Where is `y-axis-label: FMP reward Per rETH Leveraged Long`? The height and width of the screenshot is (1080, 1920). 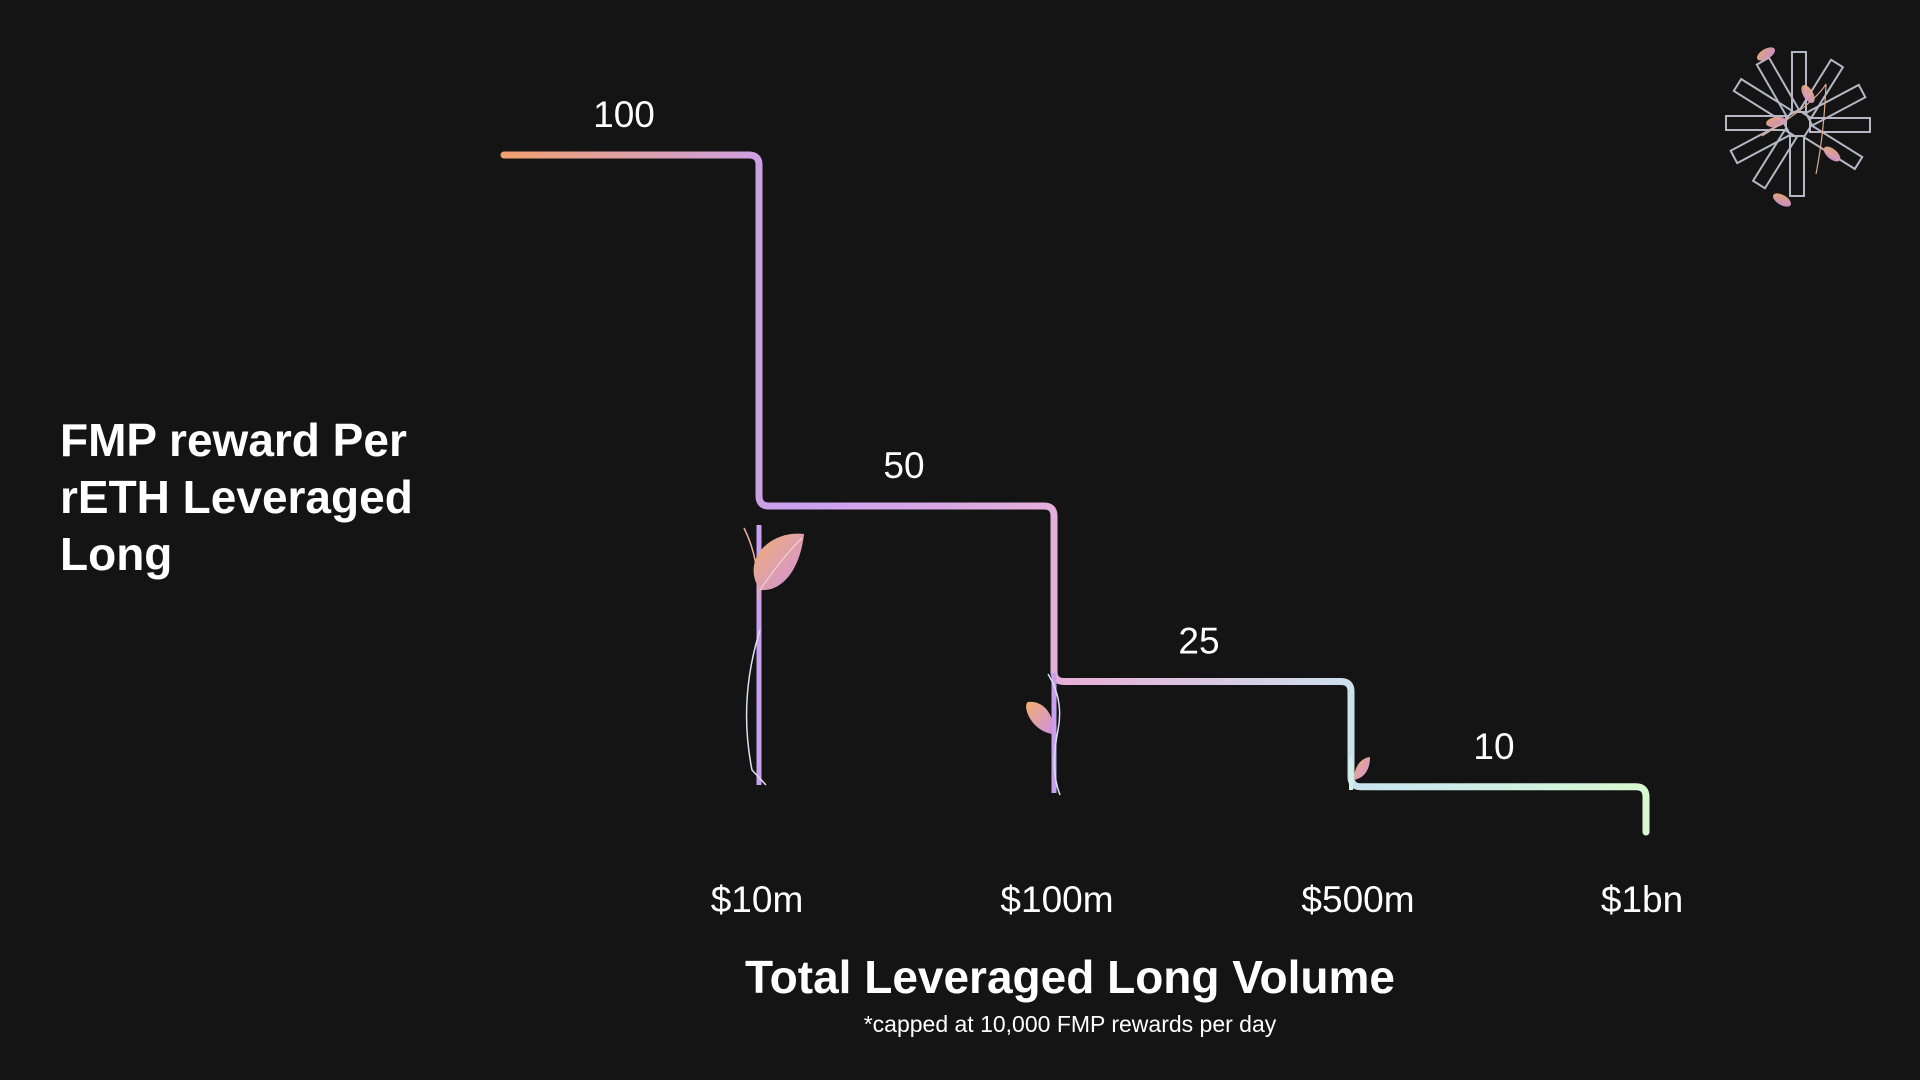
y-axis-label: FMP reward Per rETH Leveraged Long is located at coordinates (236, 497).